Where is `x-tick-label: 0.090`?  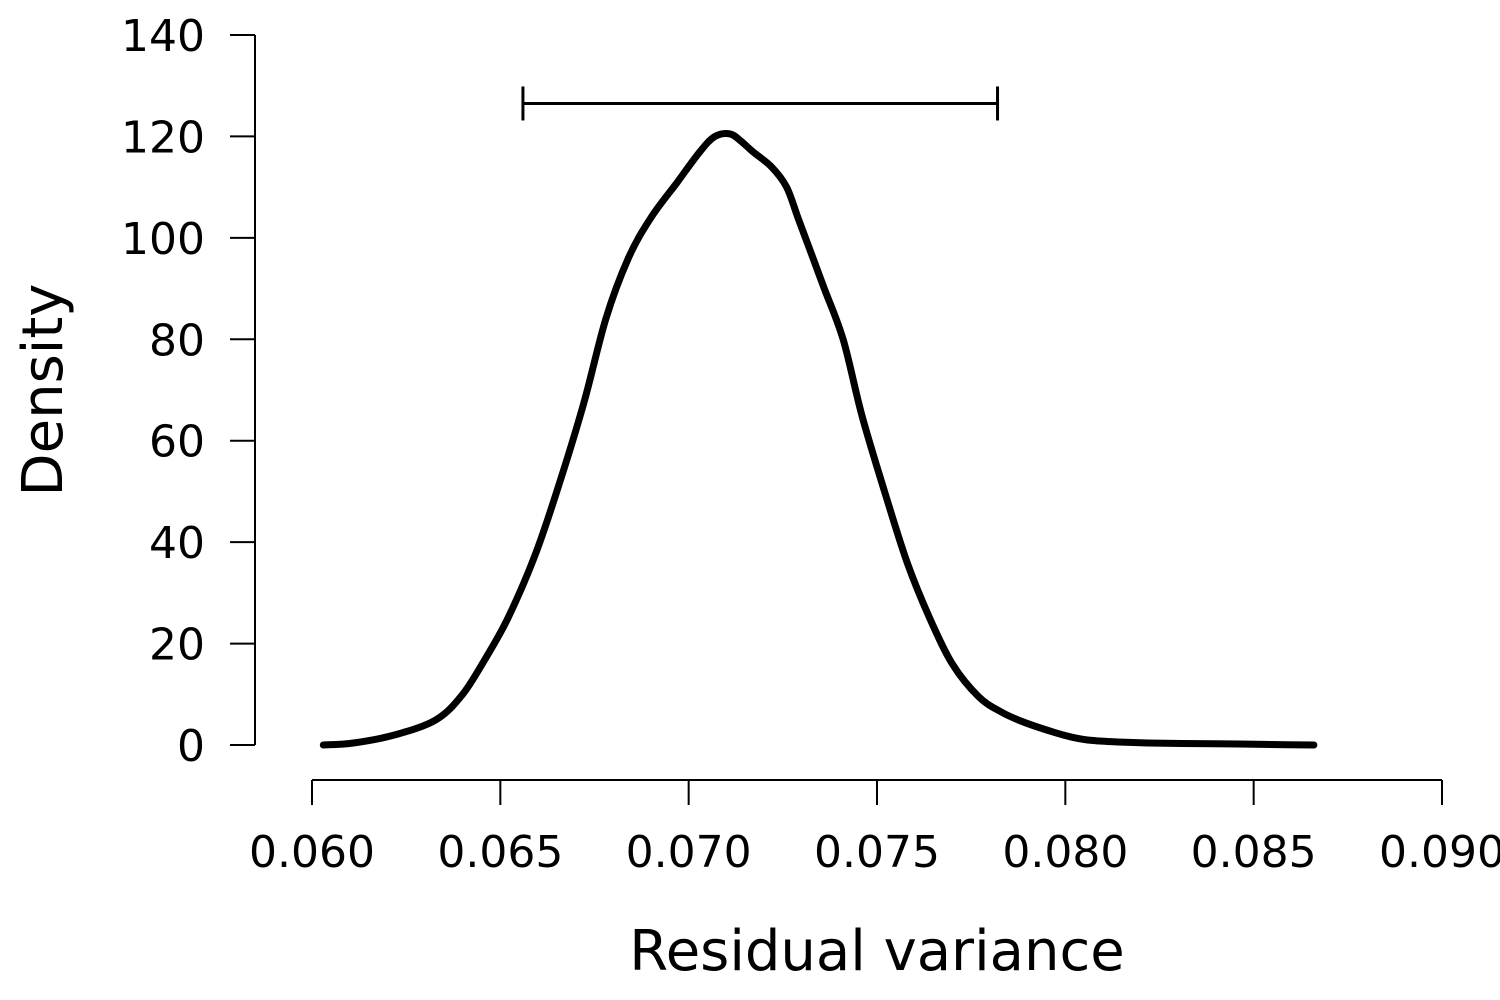 x-tick-label: 0.090 is located at coordinates (1439, 852).